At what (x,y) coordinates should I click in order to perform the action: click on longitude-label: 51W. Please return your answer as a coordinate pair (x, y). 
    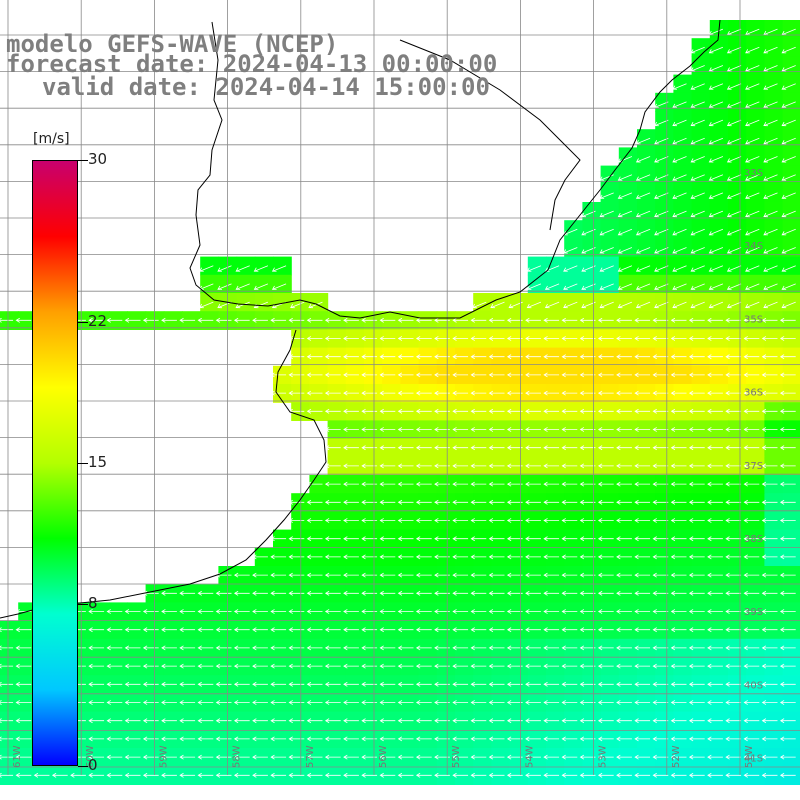
    Looking at the image, I should click on (749, 756).